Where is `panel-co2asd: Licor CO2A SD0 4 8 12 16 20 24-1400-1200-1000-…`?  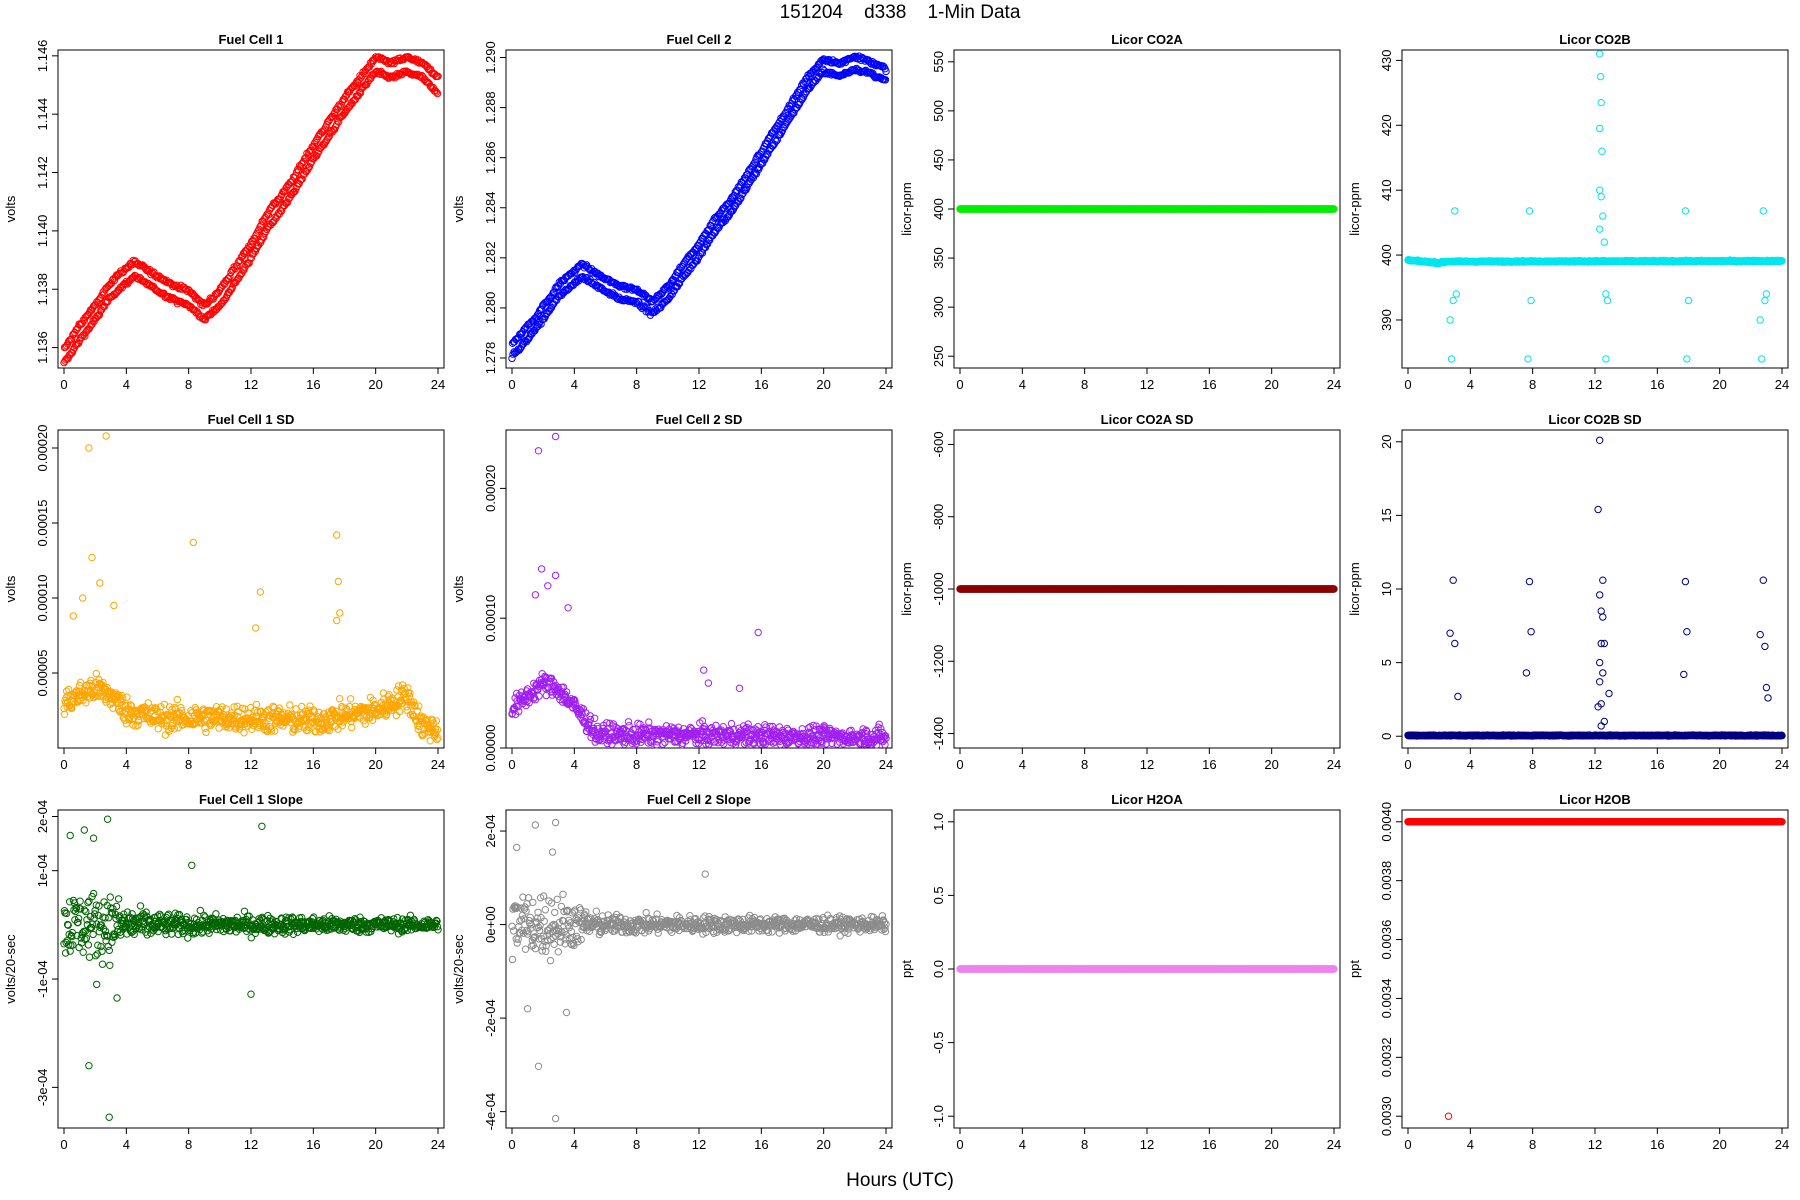 panel-co2asd: Licor CO2A SD0 4 8 12 16 20 24-1400-1200-1000-… is located at coordinates (1120, 592).